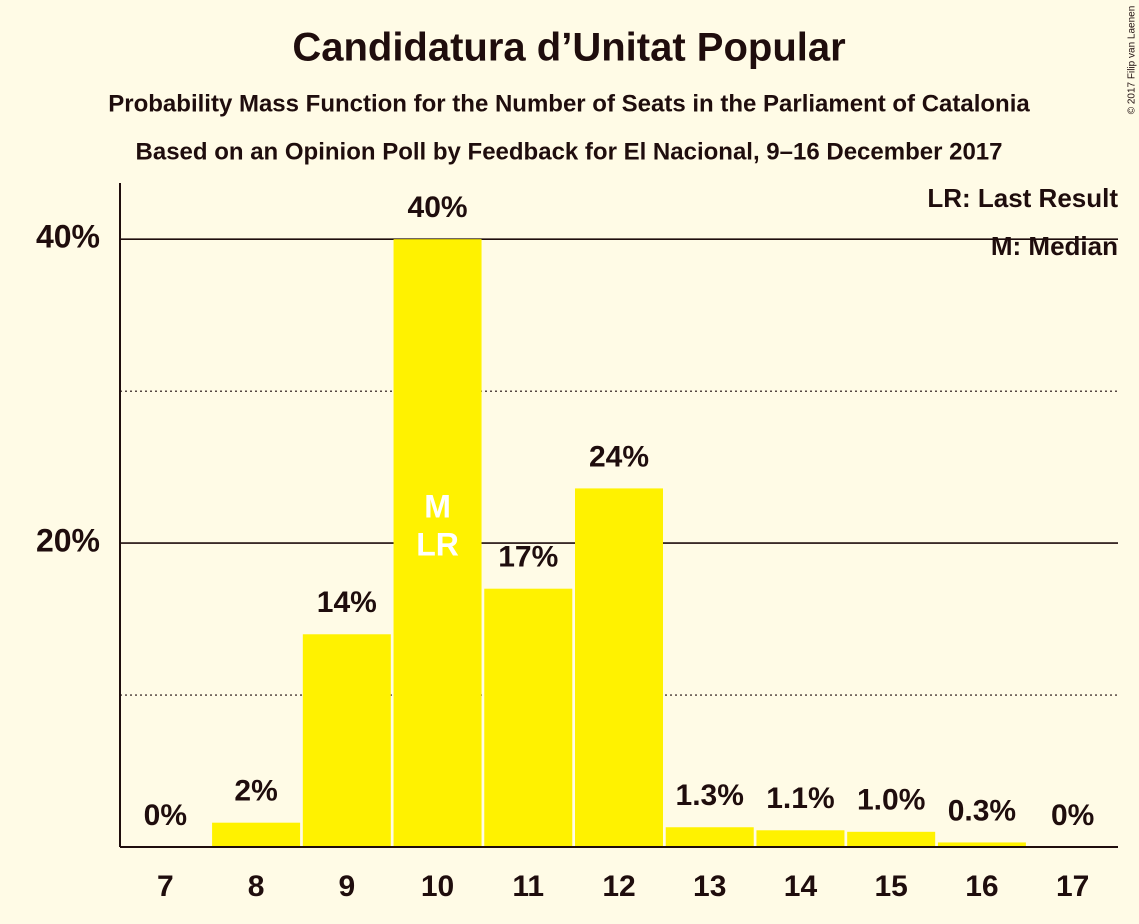 The height and width of the screenshot is (924, 1139). What do you see at coordinates (1054, 246) in the screenshot?
I see `legend-entry: M: Median` at bounding box center [1054, 246].